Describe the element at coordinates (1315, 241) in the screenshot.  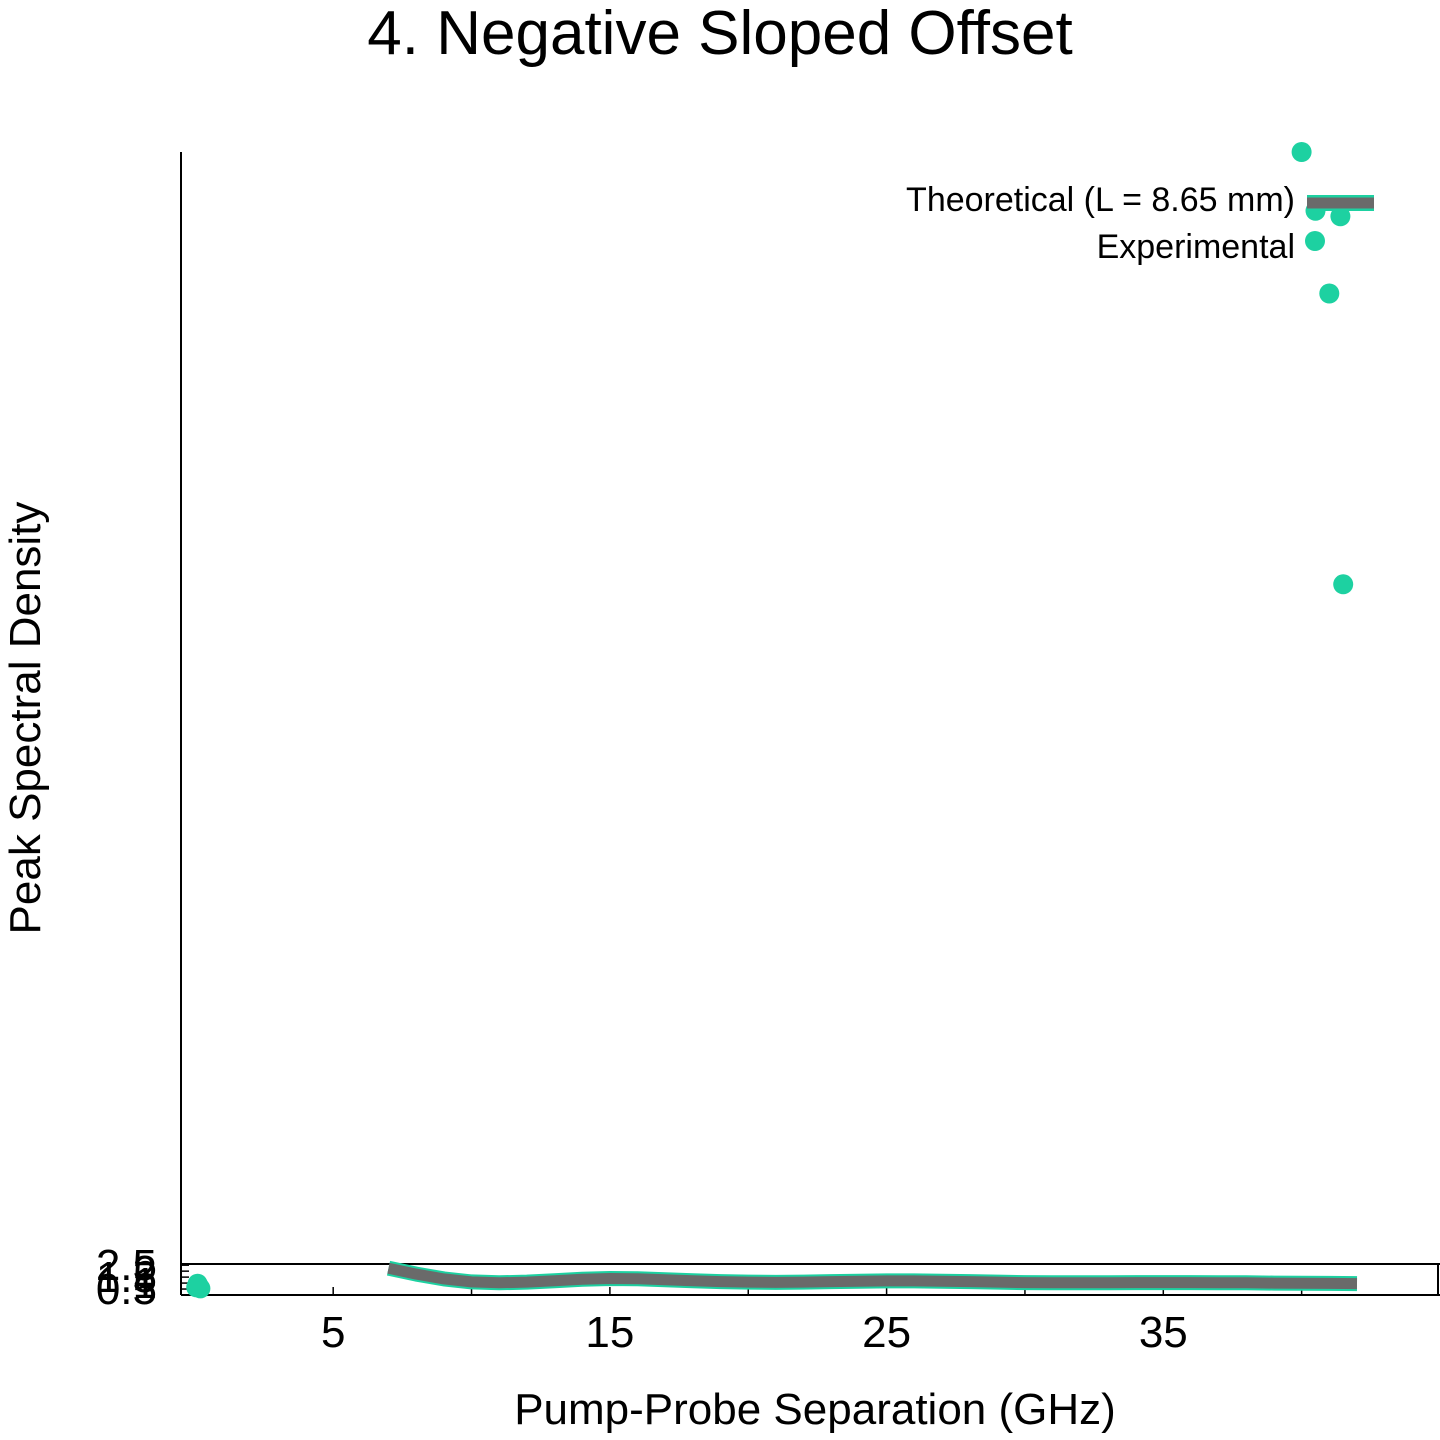
I see `legend-swatch-experimental` at that location.